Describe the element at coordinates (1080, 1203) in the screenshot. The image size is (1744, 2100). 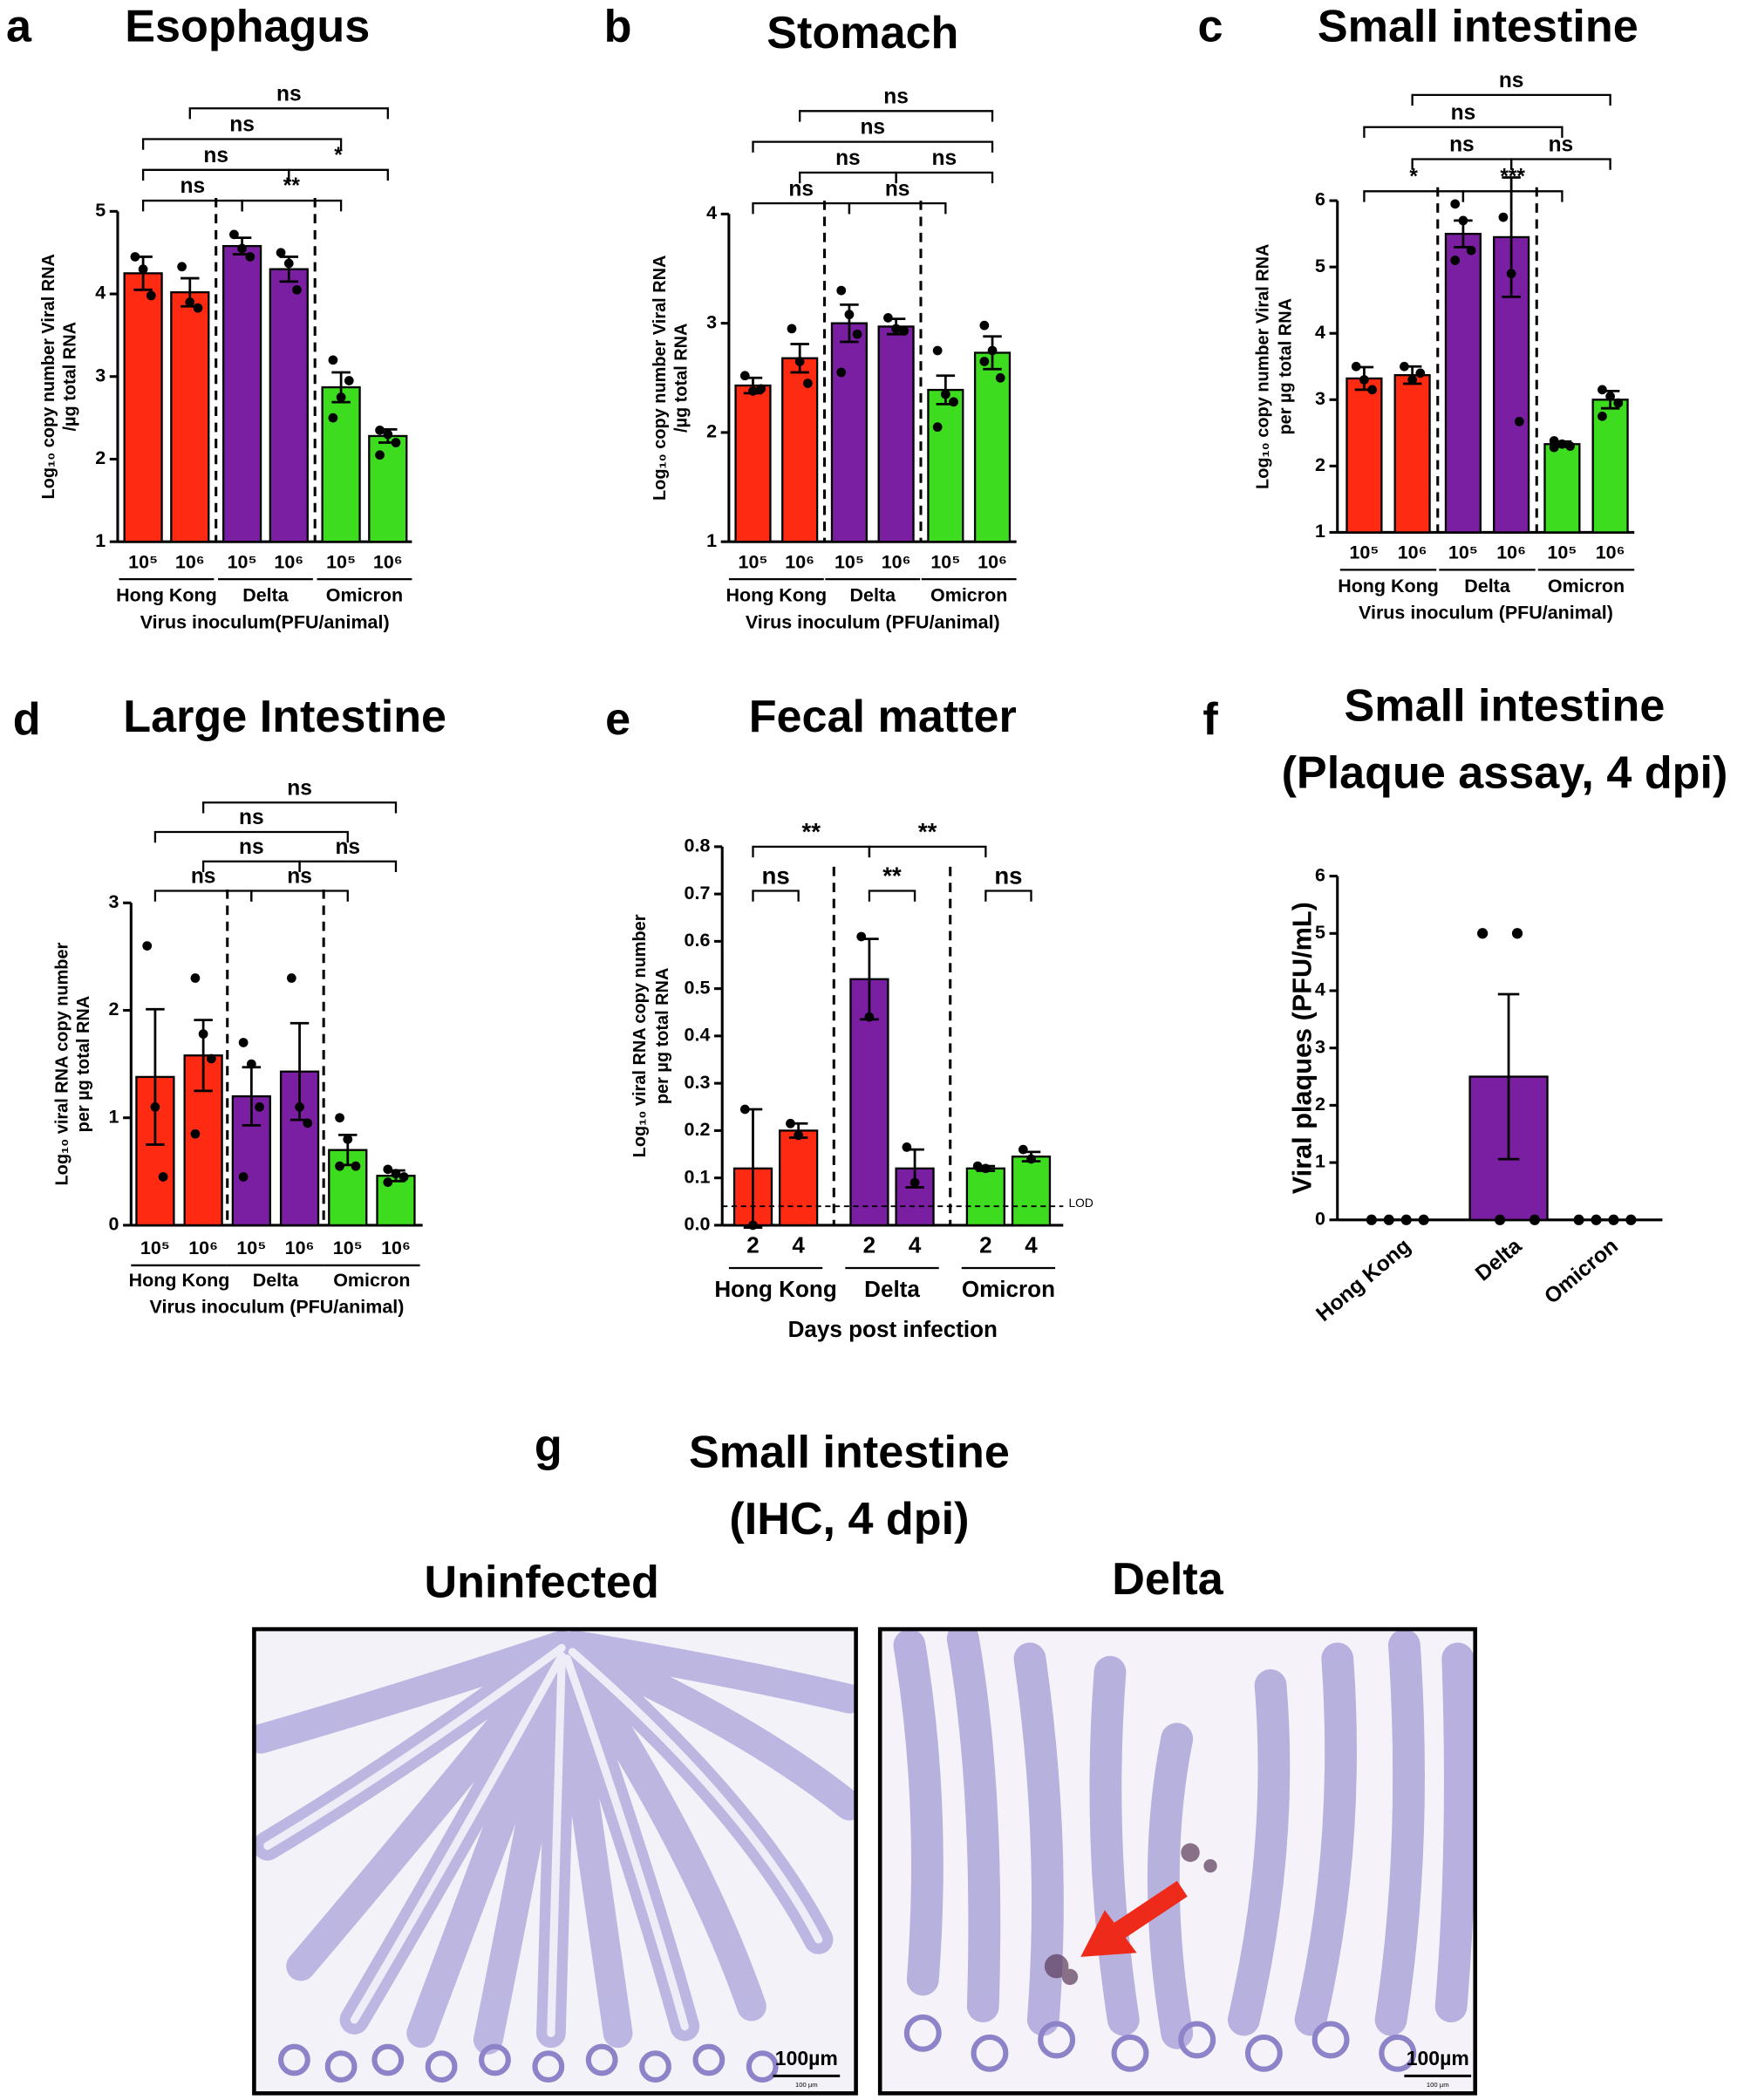
I see `lod-label: LOD` at that location.